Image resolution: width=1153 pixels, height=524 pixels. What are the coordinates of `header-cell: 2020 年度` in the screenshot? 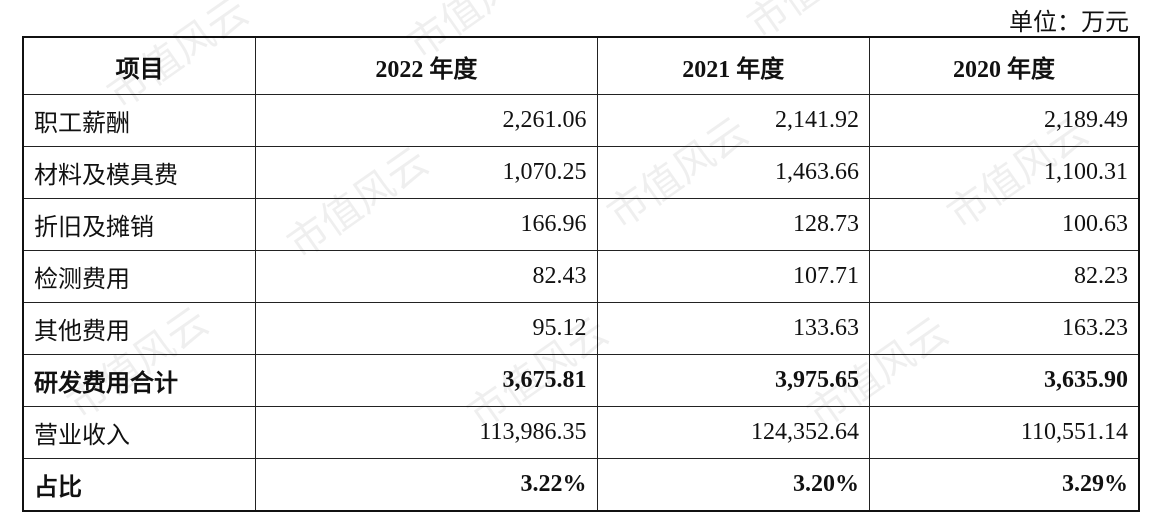 It's located at (1004, 65).